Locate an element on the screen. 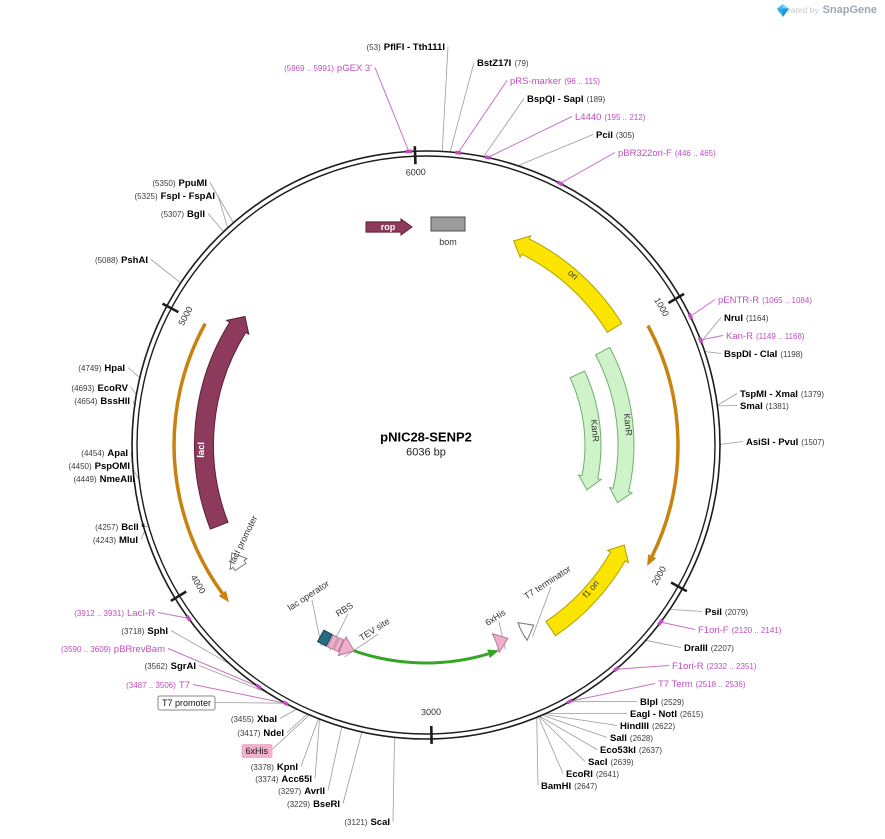  feature-6xhis-n is located at coordinates (338, 645).